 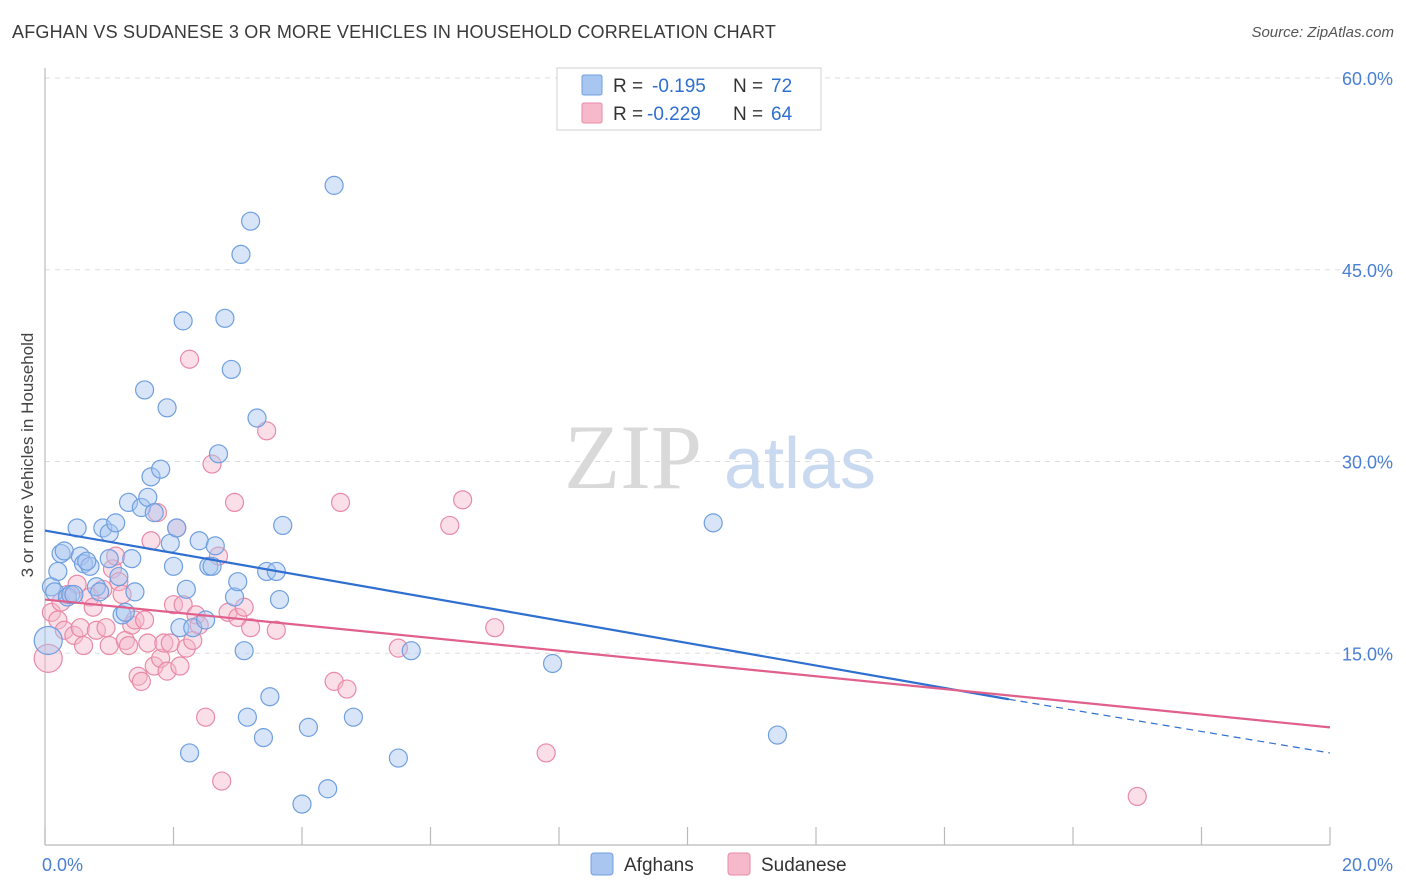 What do you see at coordinates (526, 615) in the screenshot?
I see `afghans-trend-line` at bounding box center [526, 615].